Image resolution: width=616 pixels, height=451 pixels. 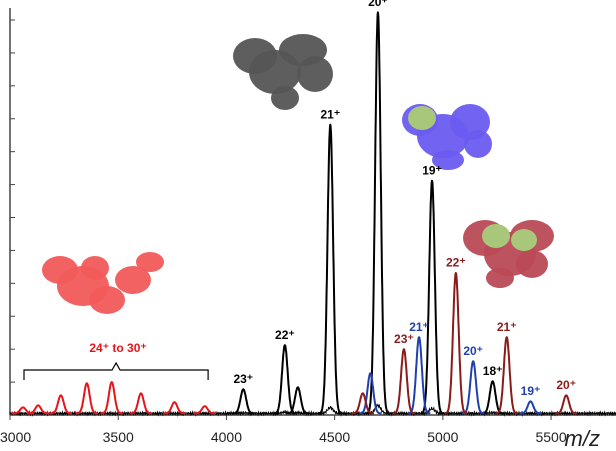 What do you see at coordinates (117, 348) in the screenshot?
I see `range-label: 24⁺ to 30⁺` at bounding box center [117, 348].